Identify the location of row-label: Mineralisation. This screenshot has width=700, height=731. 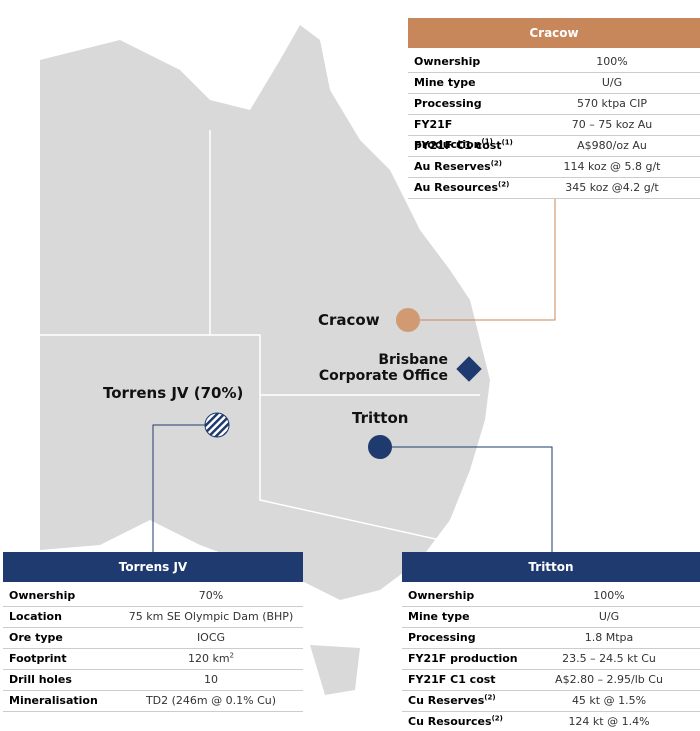
(61, 701).